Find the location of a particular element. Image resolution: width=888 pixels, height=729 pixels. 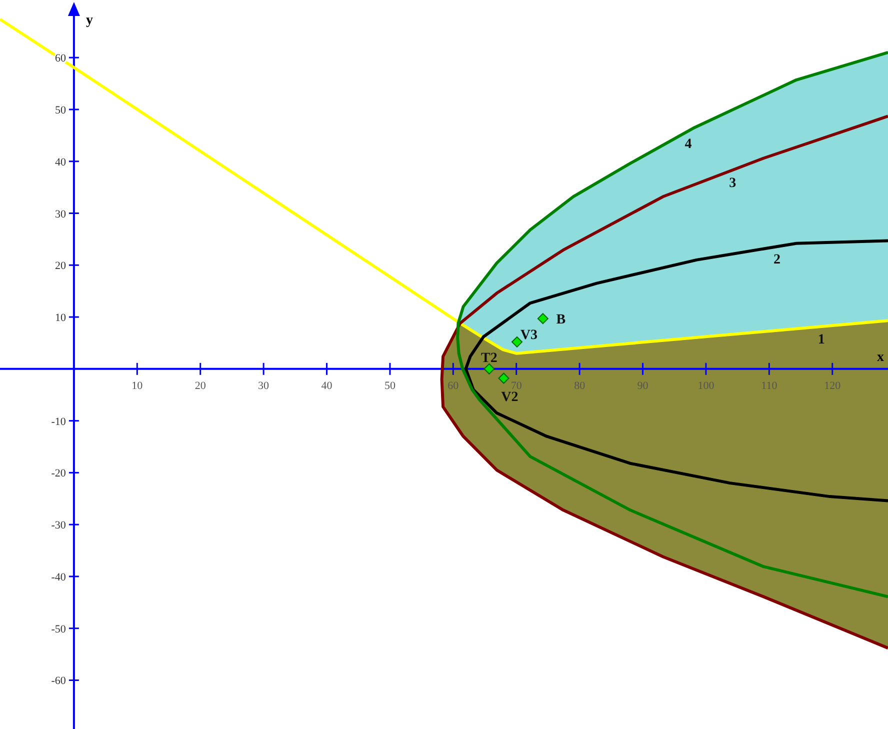

y-tick-label: -50 is located at coordinates (58, 629).